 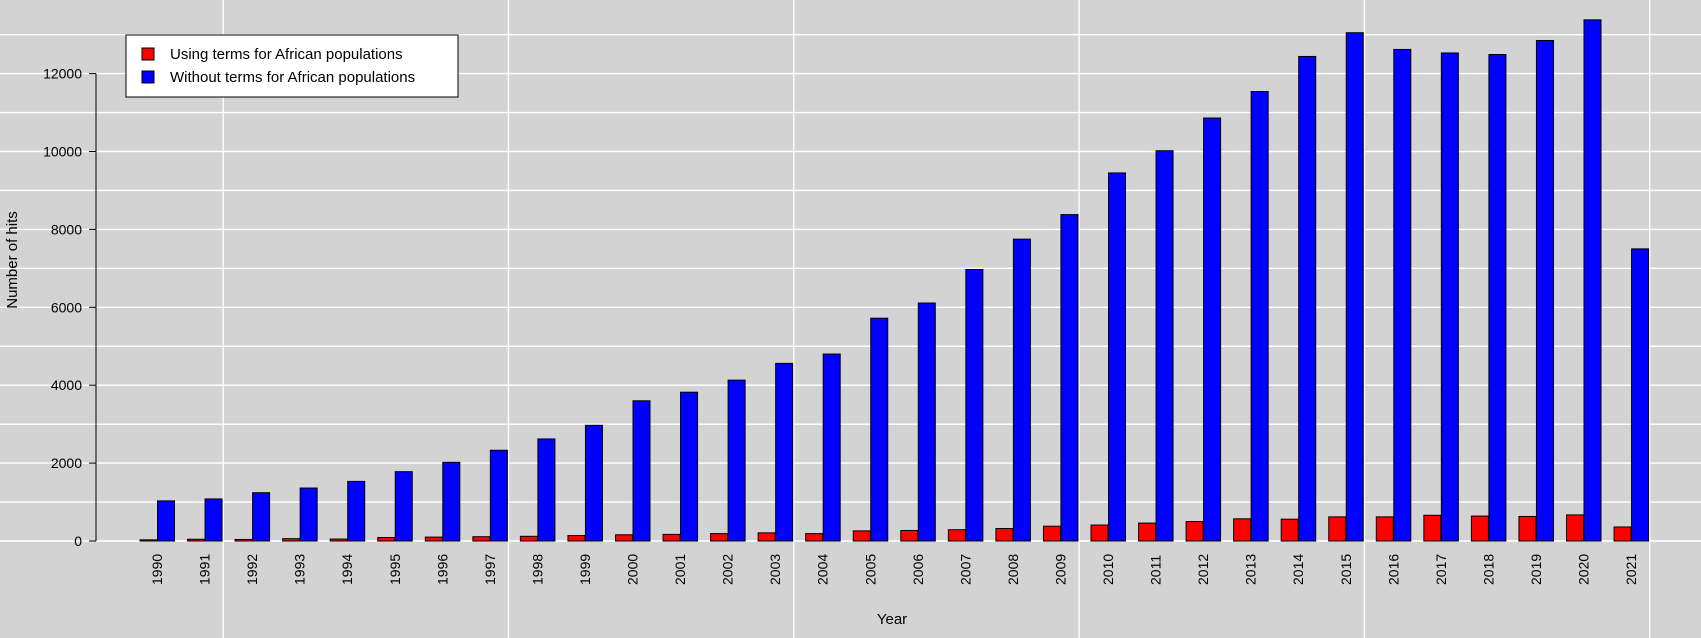 What do you see at coordinates (442, 569) in the screenshot?
I see `x-tick-label: 1996` at bounding box center [442, 569].